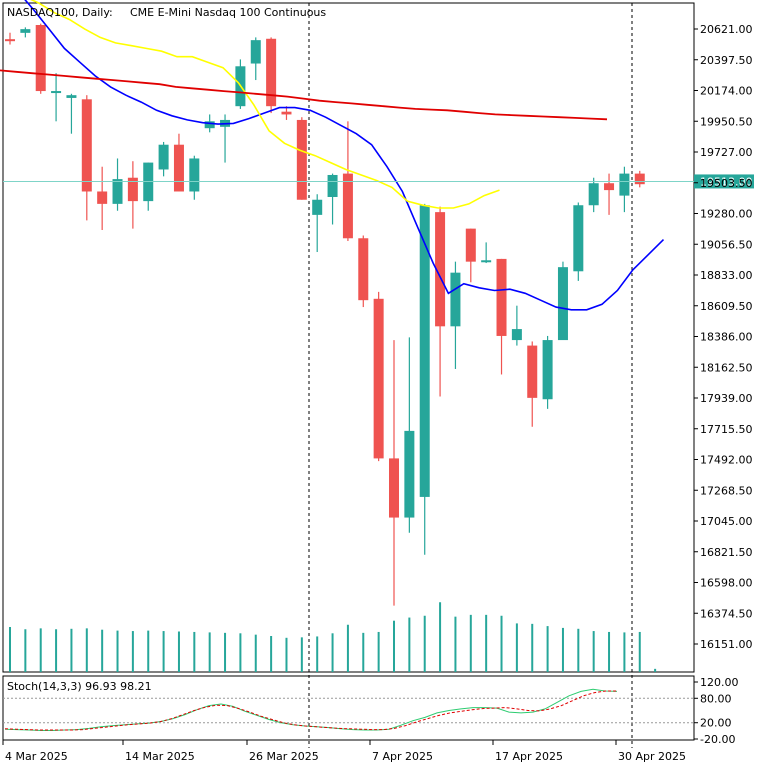 This screenshot has width=768, height=768. I want to click on price-tick-label: 19950.50, so click(726, 121).